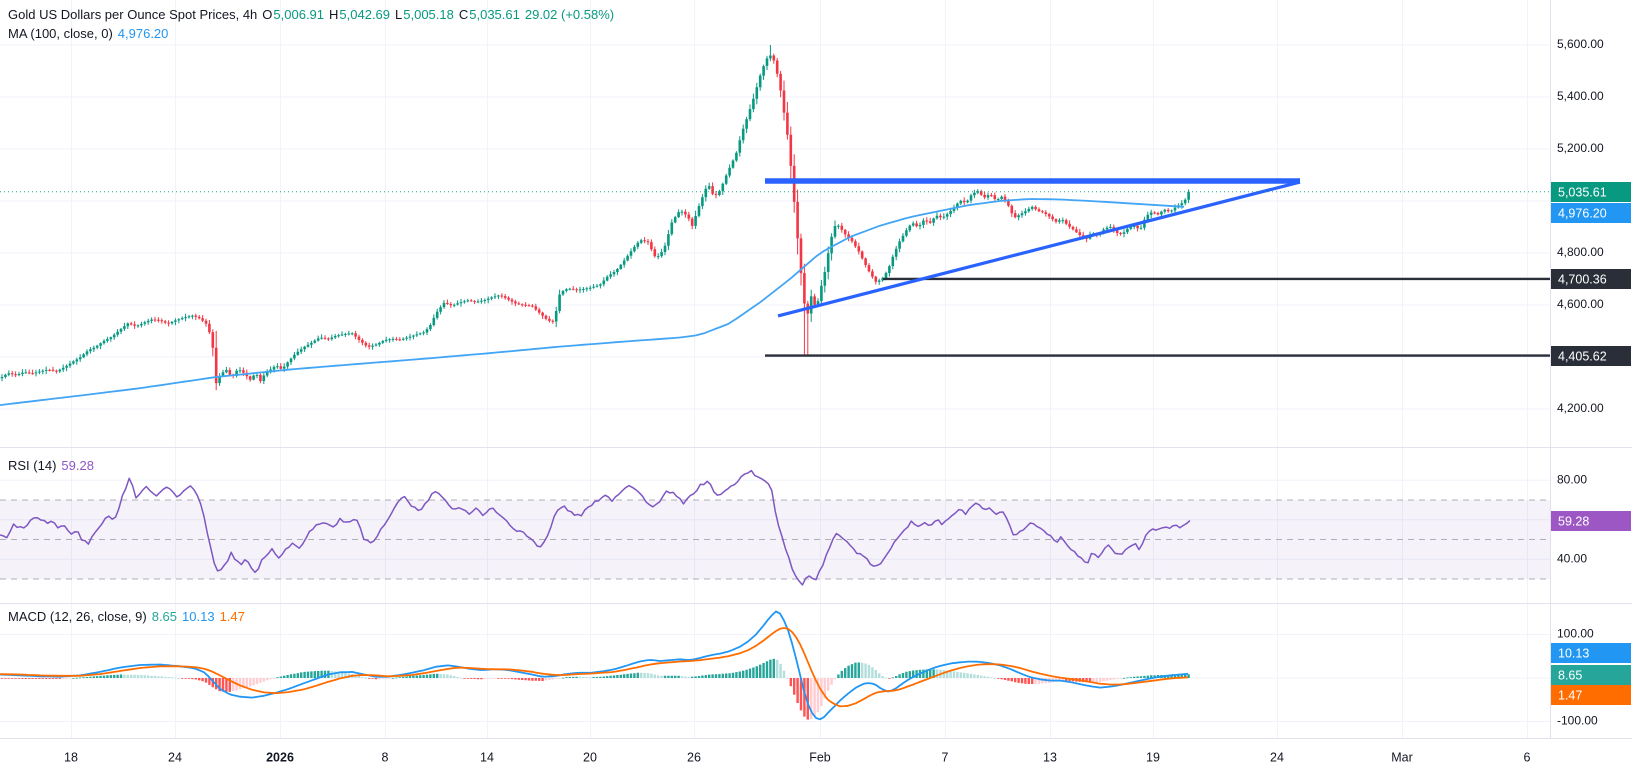 This screenshot has height=783, width=1632. What do you see at coordinates (360, 14) in the screenshot?
I see `ohlc-high: H 5,042.69` at bounding box center [360, 14].